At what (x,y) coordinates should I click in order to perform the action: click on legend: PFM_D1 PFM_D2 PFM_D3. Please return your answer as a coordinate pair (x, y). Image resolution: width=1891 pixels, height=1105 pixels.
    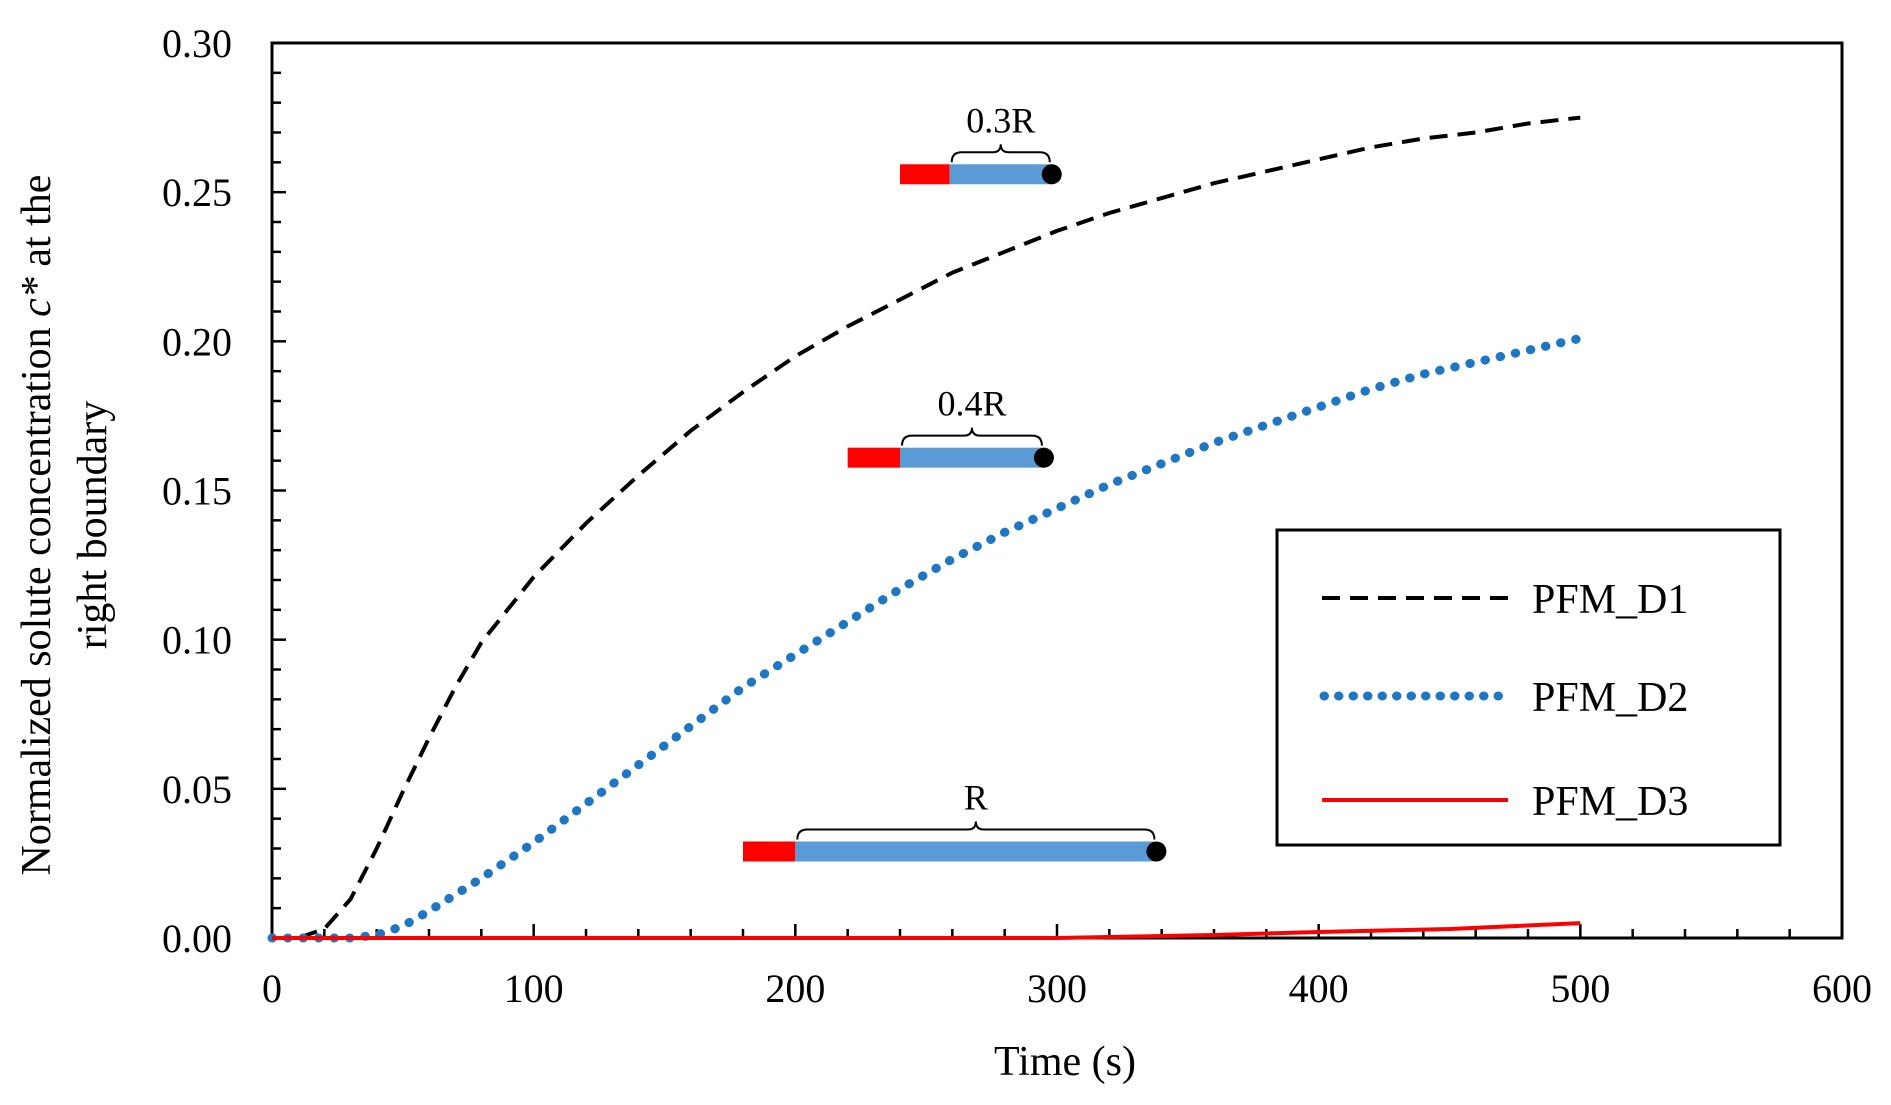
    Looking at the image, I should click on (1528, 687).